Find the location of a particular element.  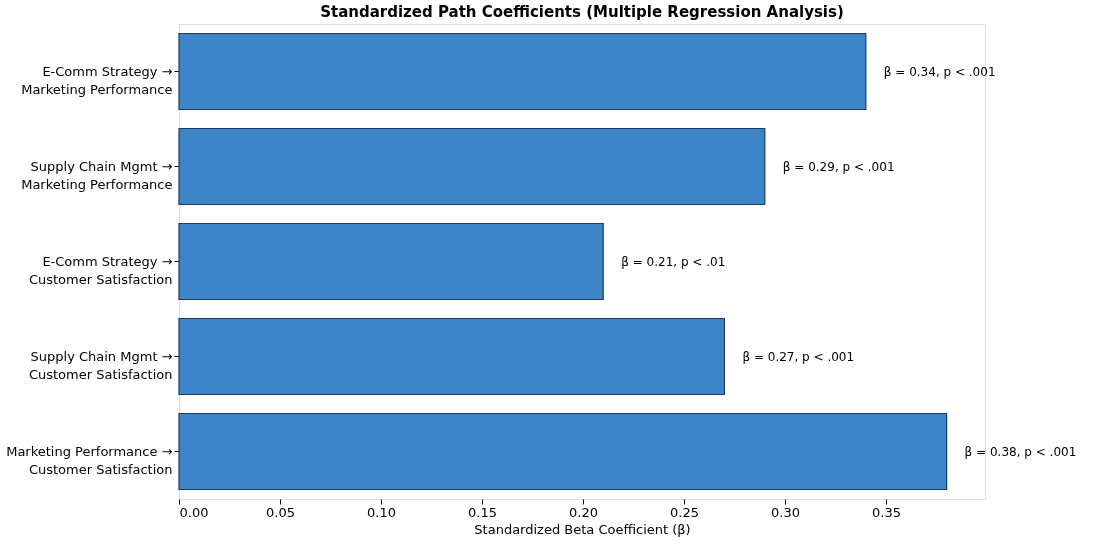

data-label: β = 0.21, p < .01 is located at coordinates (673, 261).